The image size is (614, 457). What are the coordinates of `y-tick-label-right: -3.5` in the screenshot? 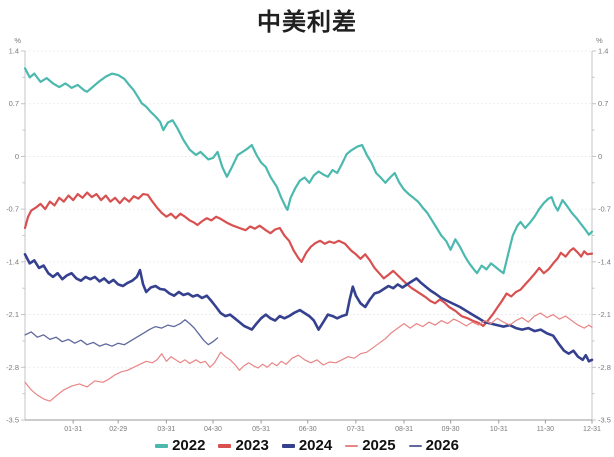 It's located at (604, 420).